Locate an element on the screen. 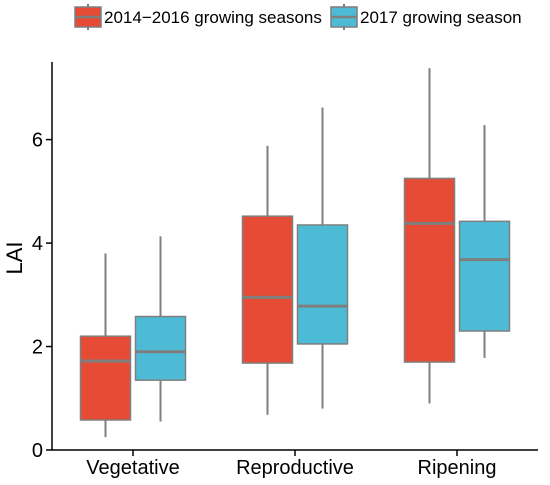 This screenshot has width=550, height=485. legend-label-series-1: 2014−2016 growing seasons is located at coordinates (213, 17).